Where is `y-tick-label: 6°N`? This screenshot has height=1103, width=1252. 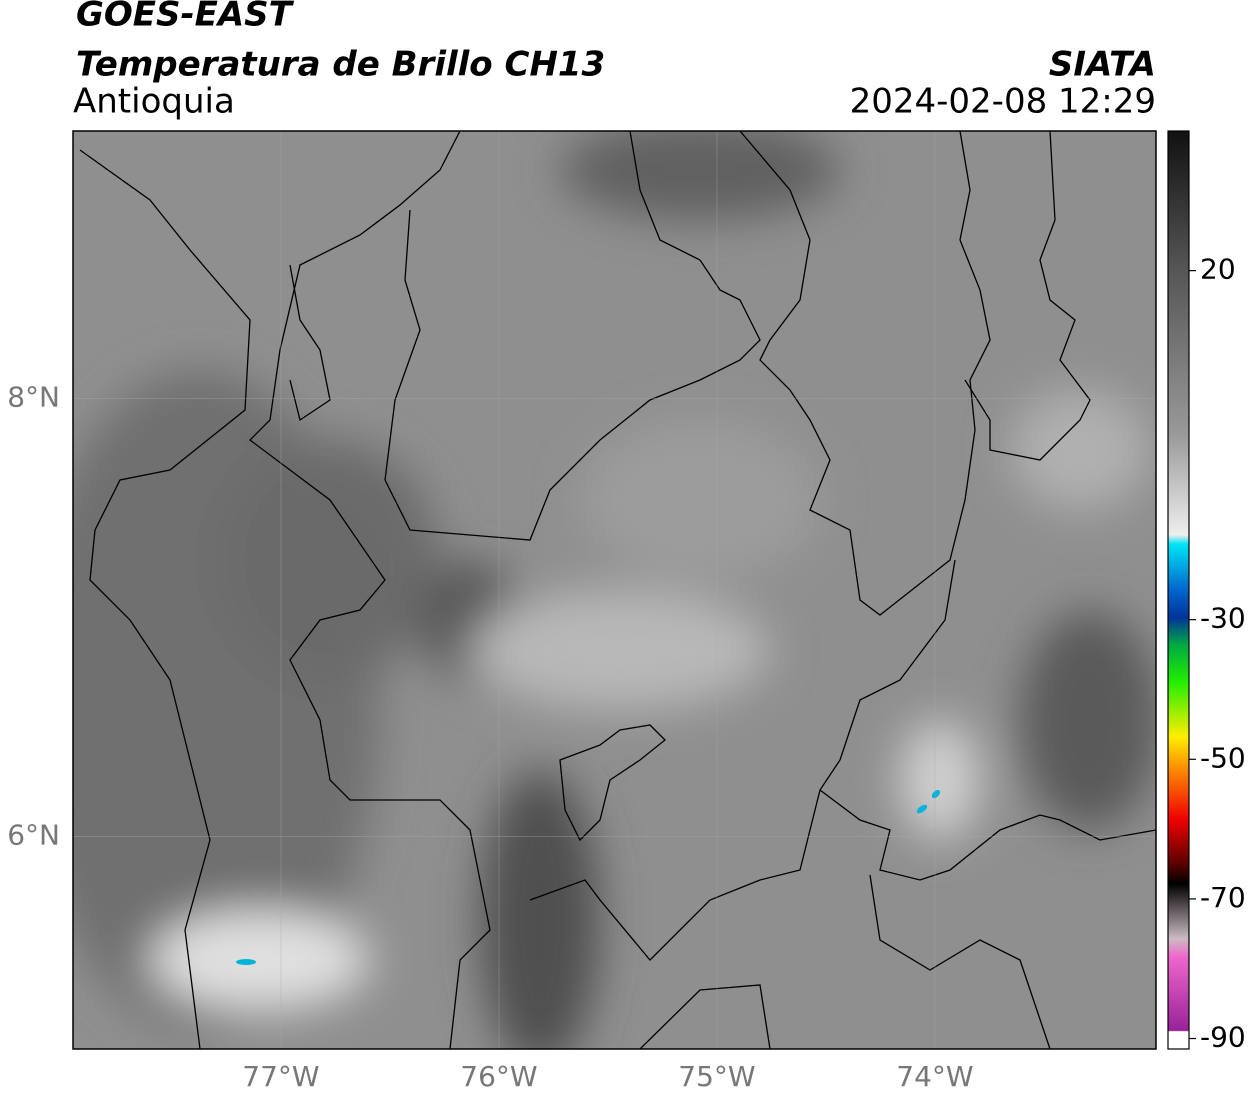 y-tick-label: 6°N is located at coordinates (33, 834).